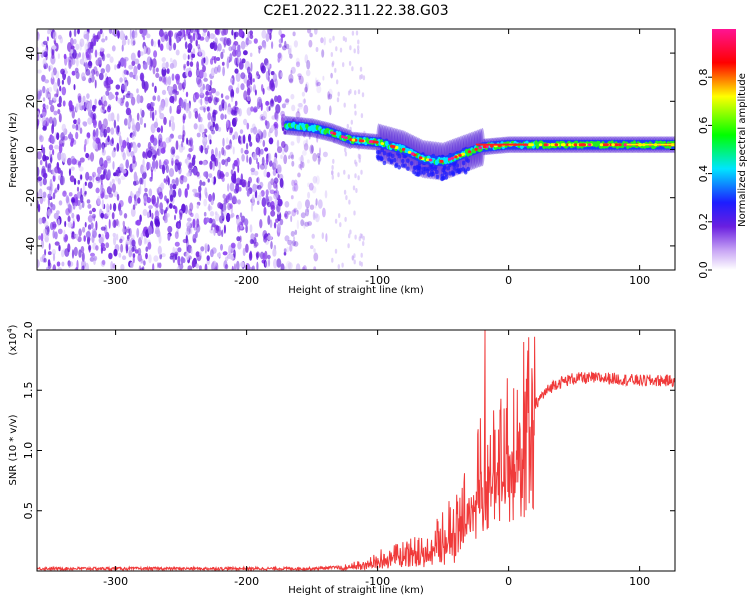 The height and width of the screenshot is (600, 750). Describe the element at coordinates (479, 148) in the screenshot. I see `spectrogram-signal` at that location.